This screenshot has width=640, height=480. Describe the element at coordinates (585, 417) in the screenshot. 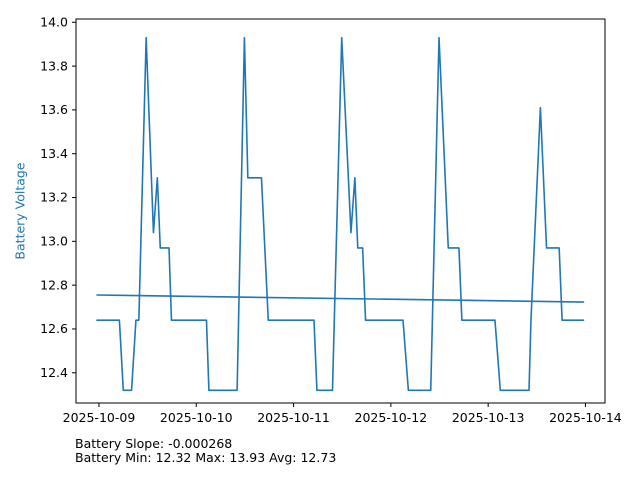

I see `x-axis-tick-label: 2025-10-14` at that location.